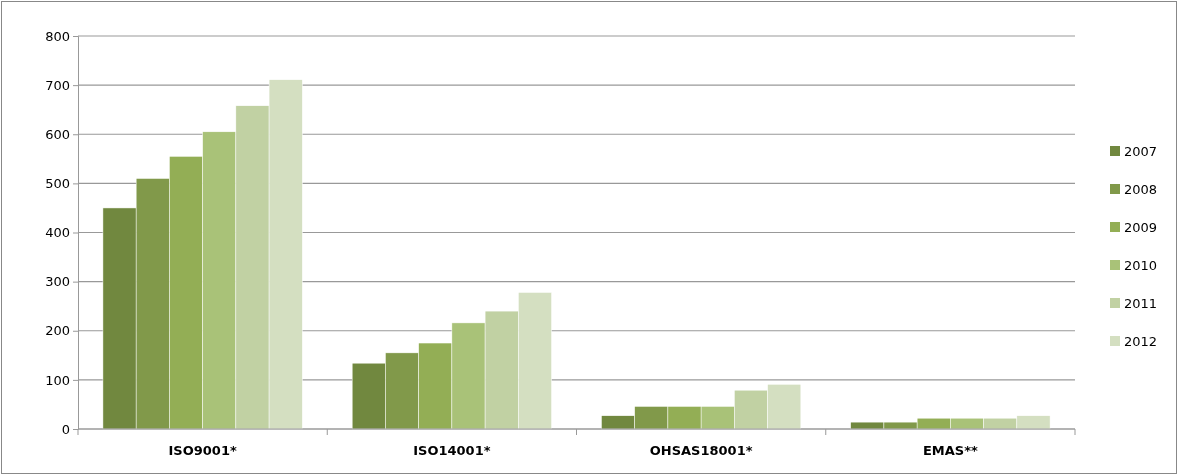 The height and width of the screenshot is (475, 1178). I want to click on y-tick-label: 500, so click(57, 184).